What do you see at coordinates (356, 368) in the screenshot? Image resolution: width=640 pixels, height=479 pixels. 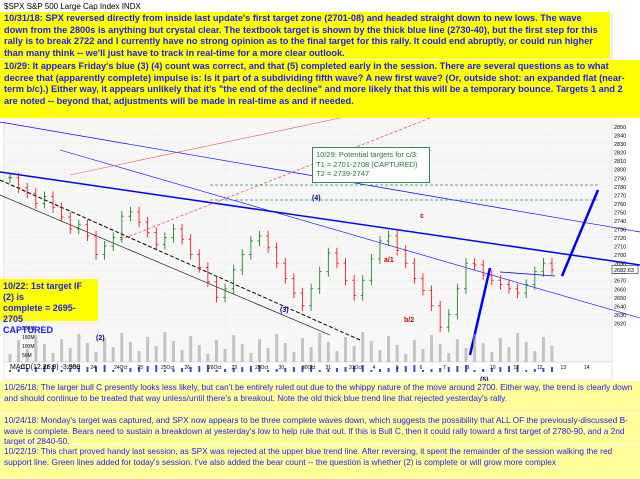 I see `time-tick-label: 31Oct` at bounding box center [356, 368].